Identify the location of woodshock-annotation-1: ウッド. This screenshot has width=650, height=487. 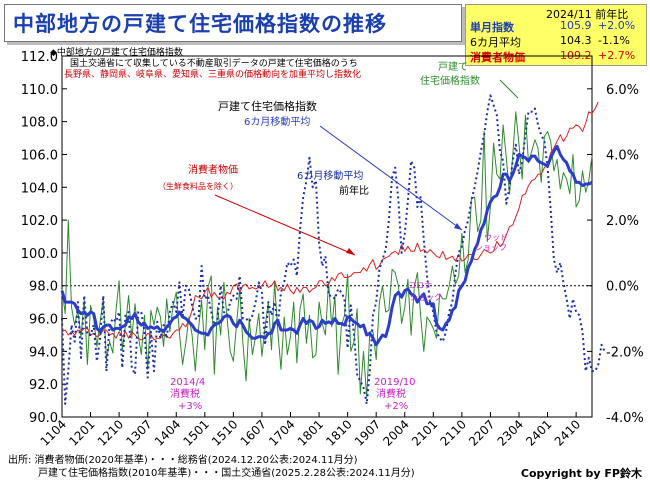
(496, 237).